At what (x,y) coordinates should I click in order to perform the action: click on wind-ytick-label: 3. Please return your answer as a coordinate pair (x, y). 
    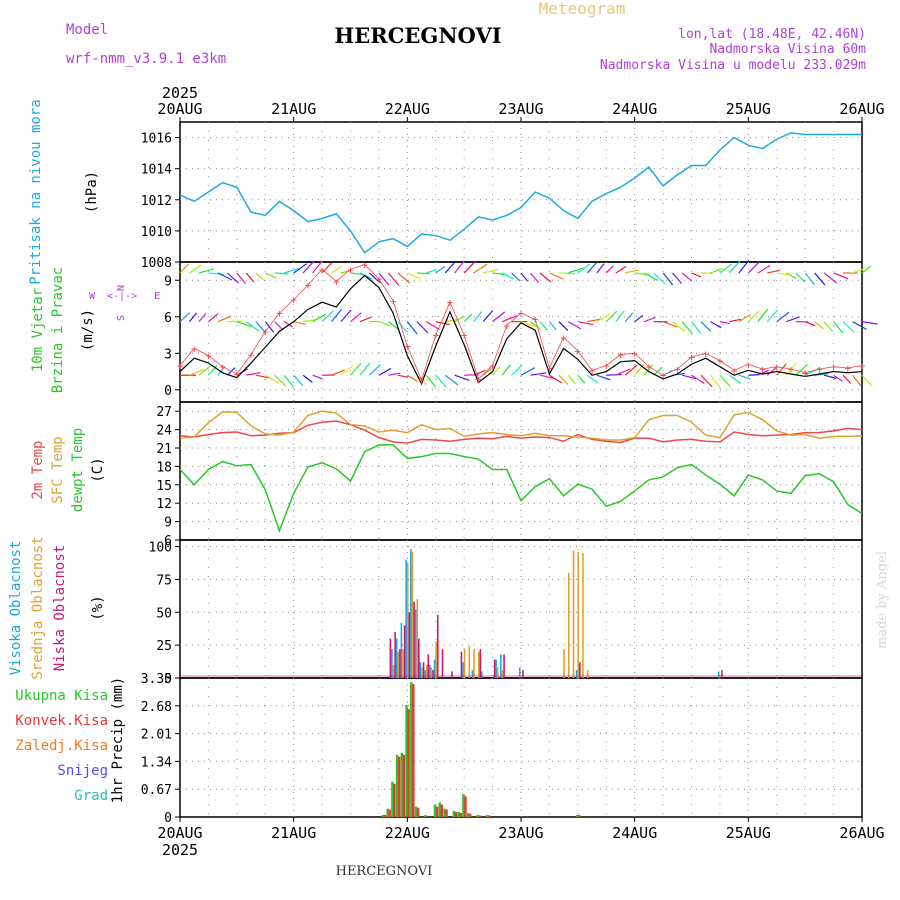
    Looking at the image, I should click on (168, 354).